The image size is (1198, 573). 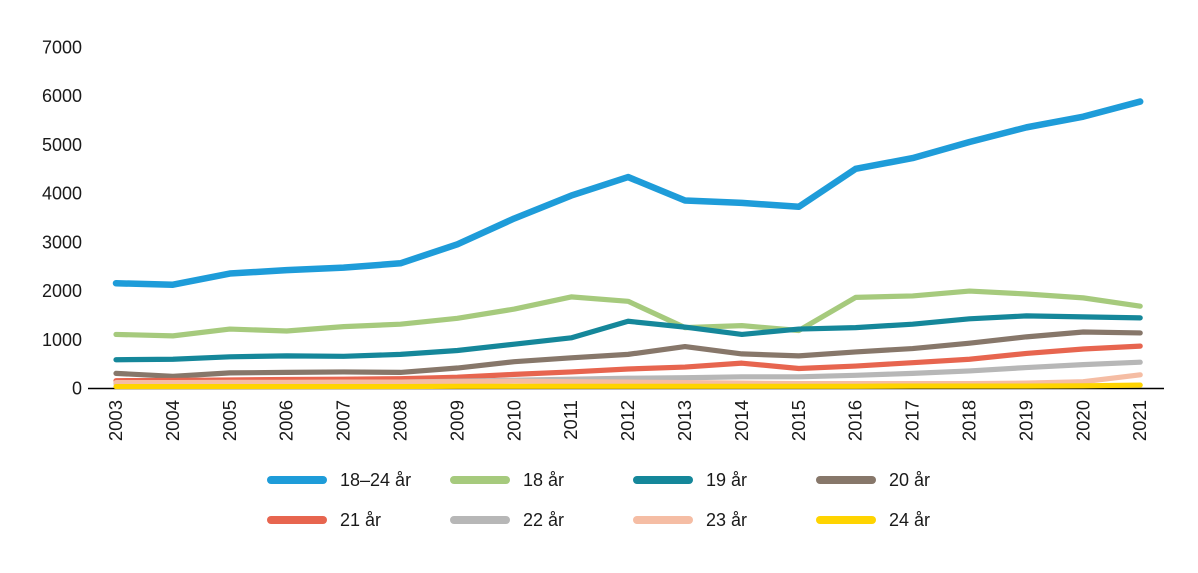 What do you see at coordinates (628, 386) in the screenshot?
I see `series-line-24-år` at bounding box center [628, 386].